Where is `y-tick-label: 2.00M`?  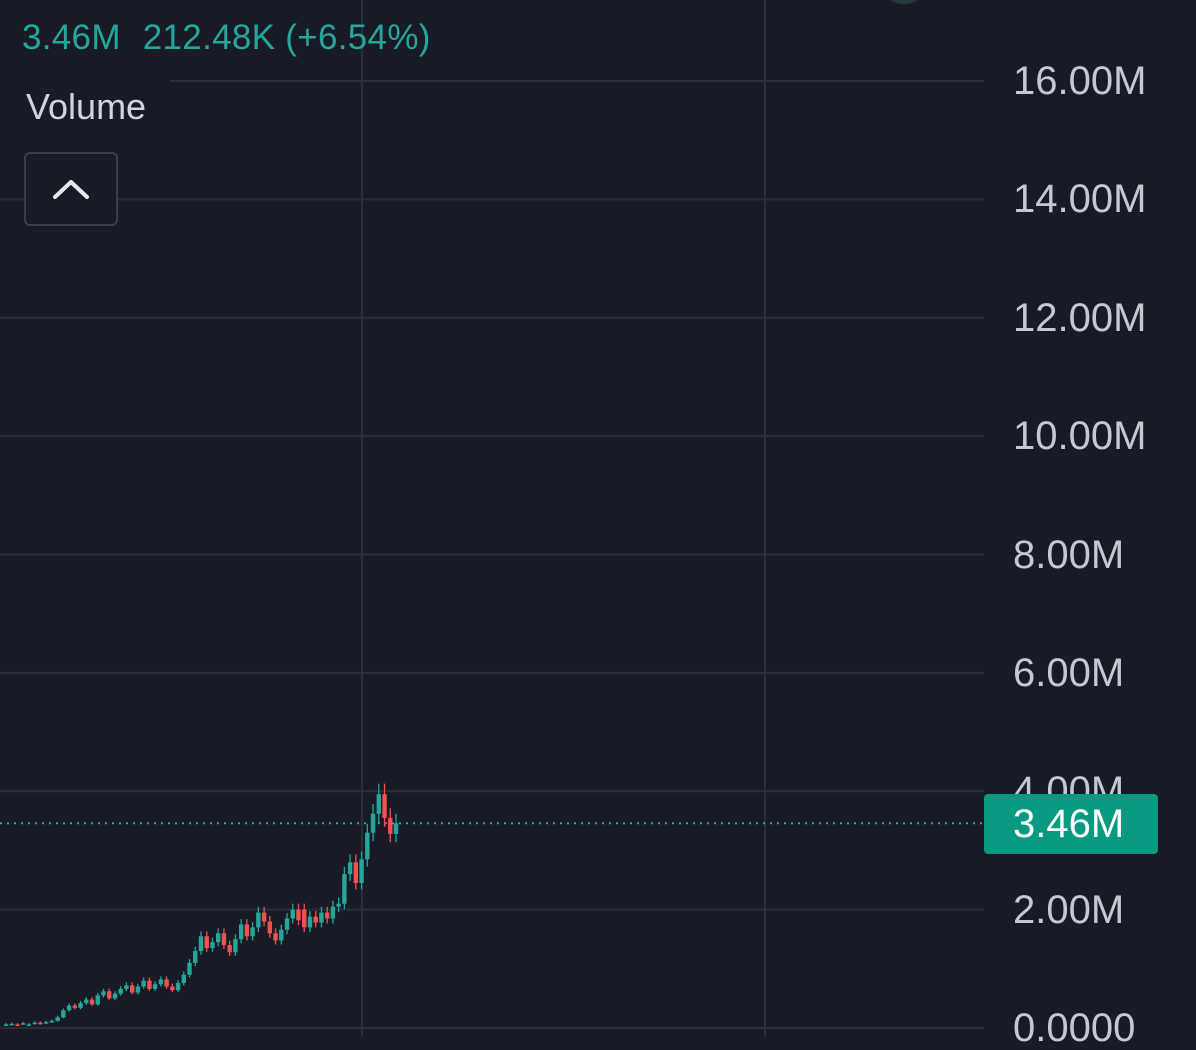
y-tick-label: 2.00M is located at coordinates (1069, 909).